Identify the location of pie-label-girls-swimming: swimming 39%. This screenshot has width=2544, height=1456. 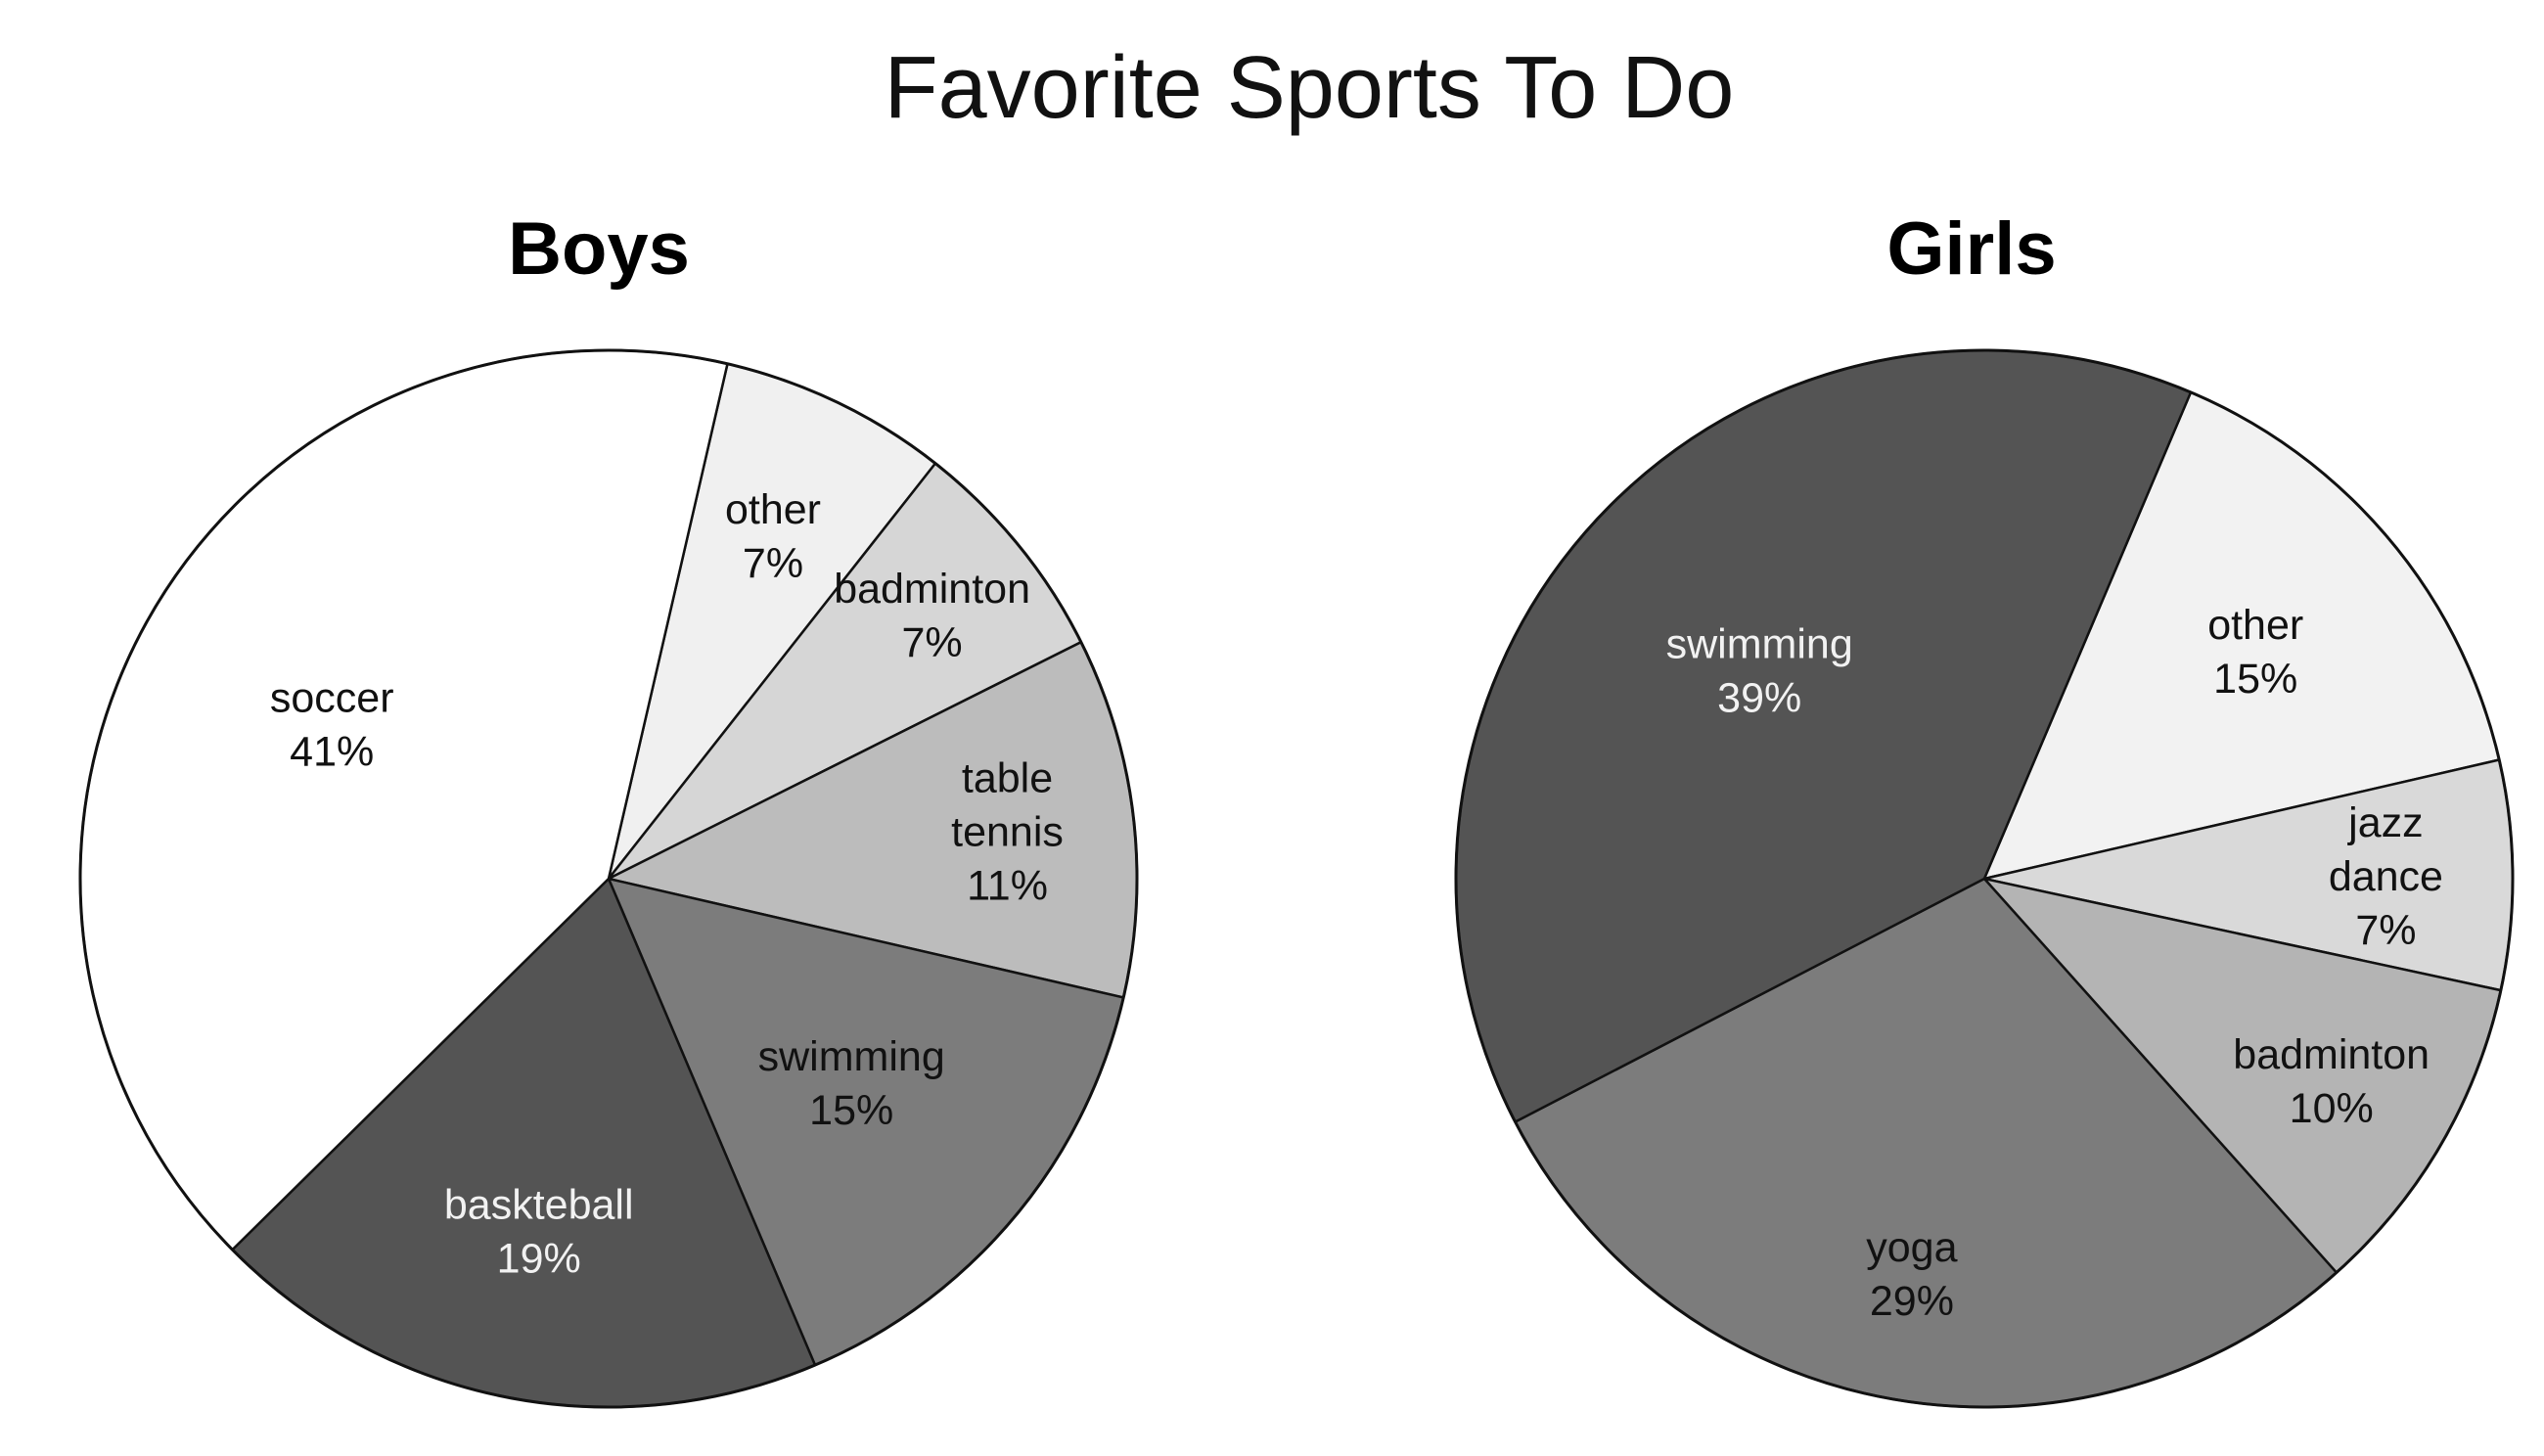
(1760, 671).